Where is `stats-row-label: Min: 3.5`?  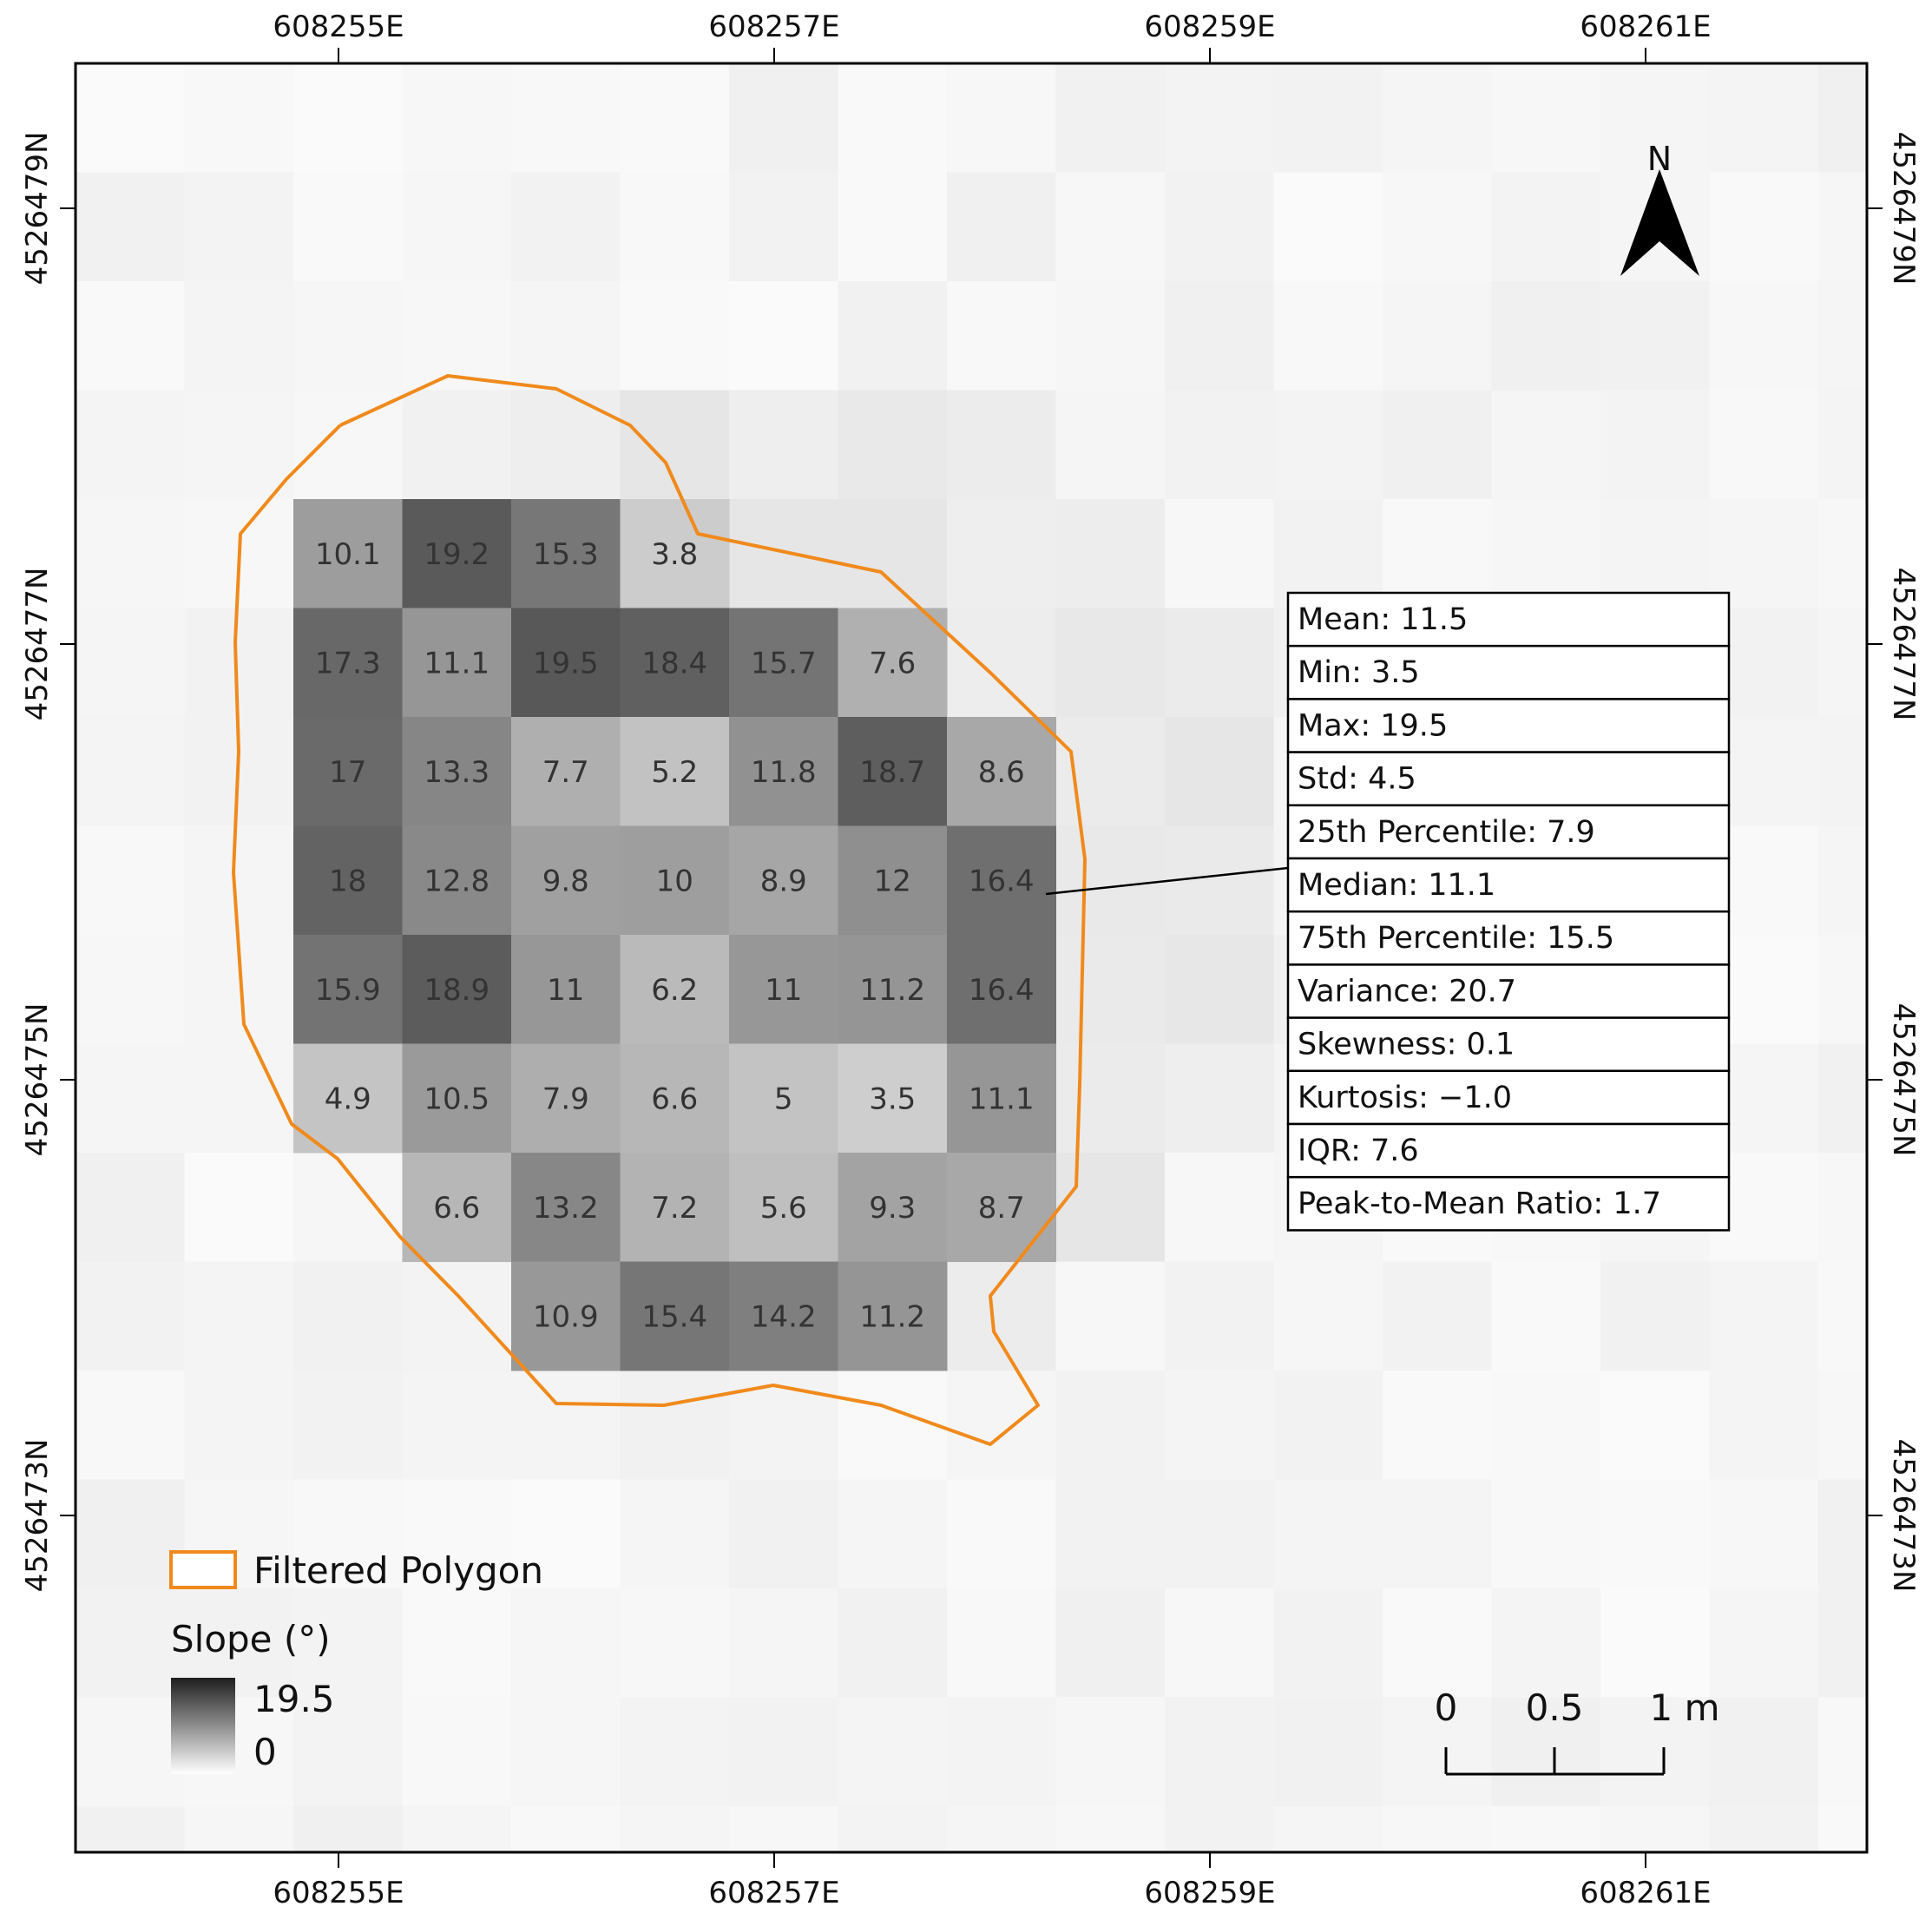 stats-row-label: Min: 3.5 is located at coordinates (1359, 672).